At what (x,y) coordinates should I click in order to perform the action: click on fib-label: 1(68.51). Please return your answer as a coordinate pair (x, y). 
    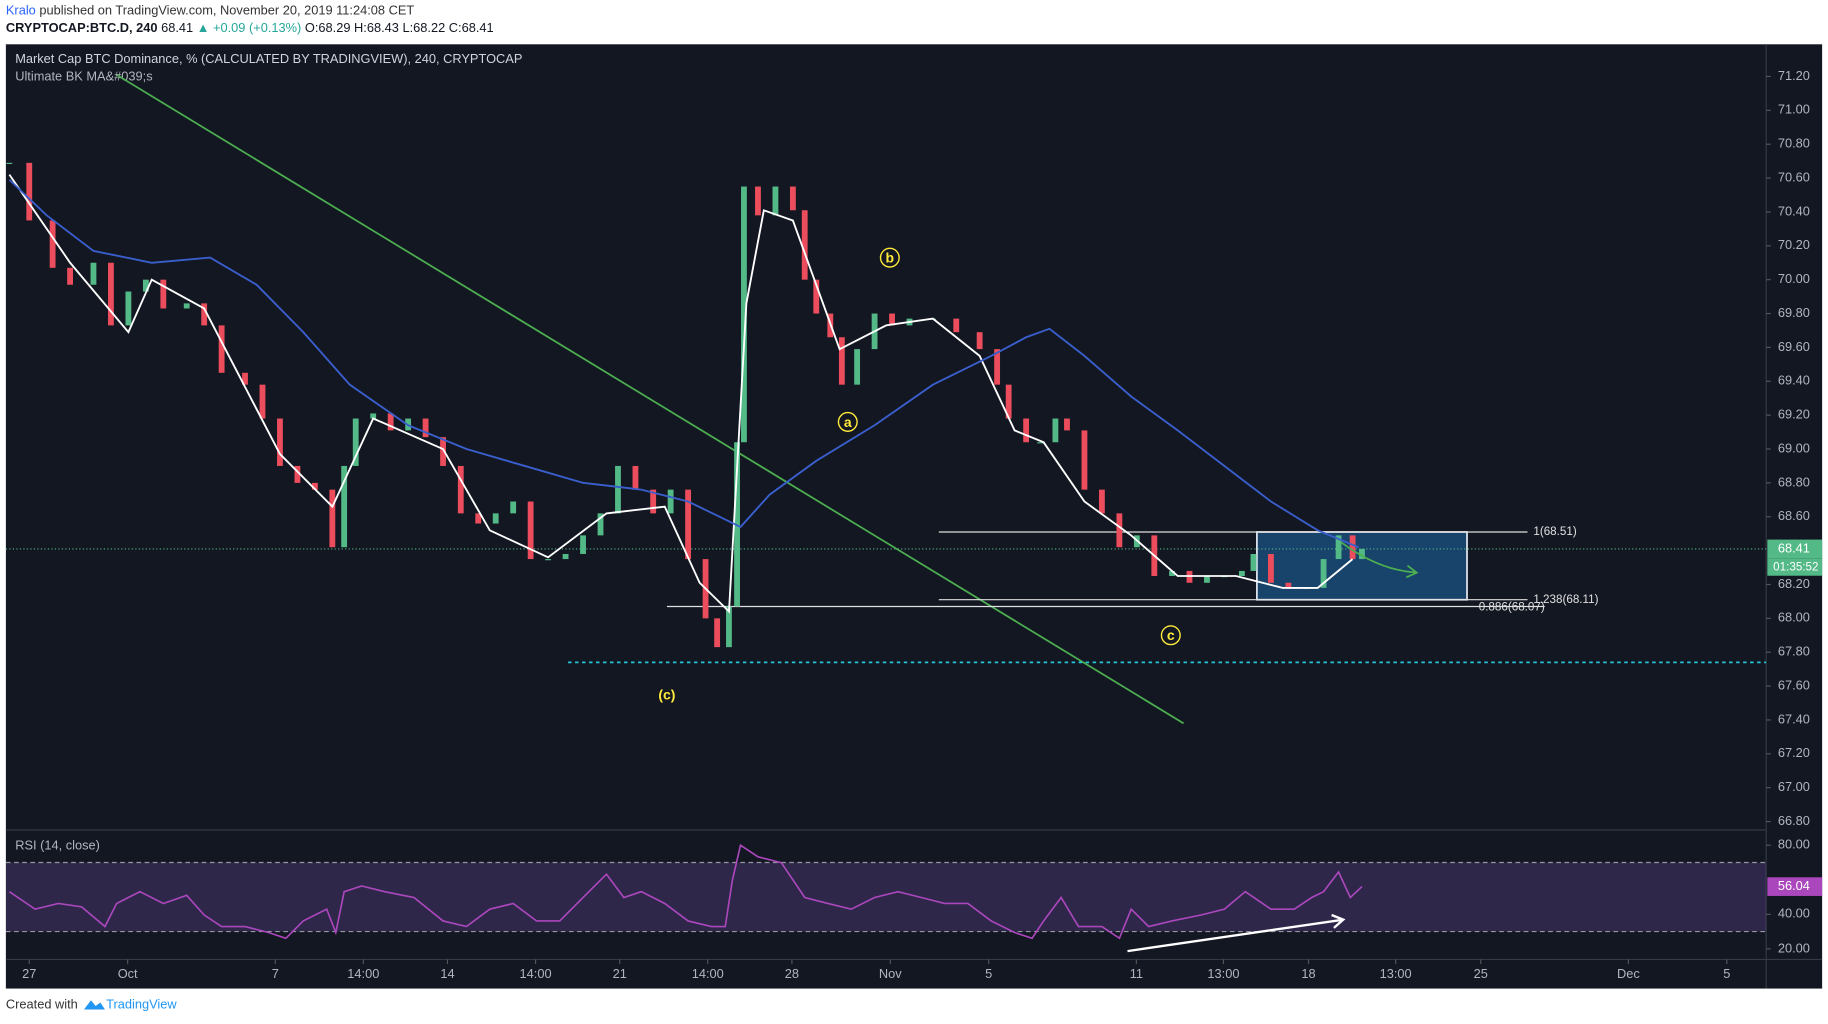
    Looking at the image, I should click on (1554, 531).